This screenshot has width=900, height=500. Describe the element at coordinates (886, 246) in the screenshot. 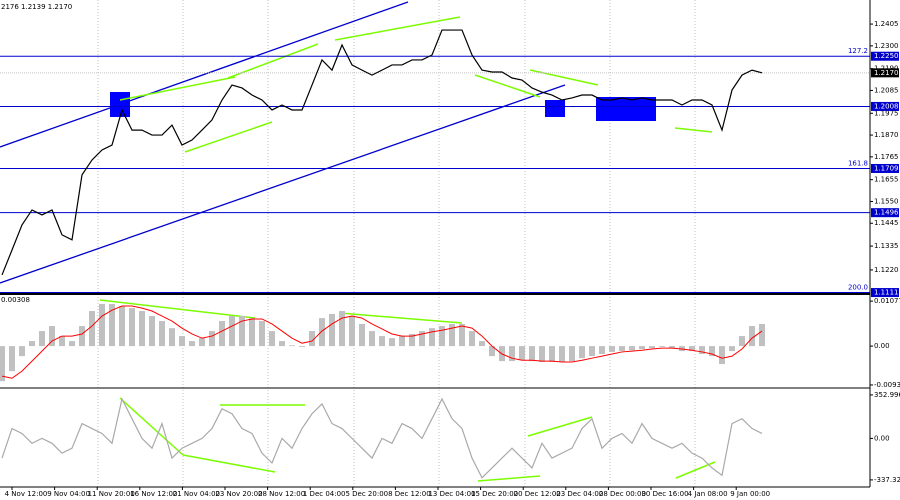

I see `y-tick-label: 1.1335` at that location.